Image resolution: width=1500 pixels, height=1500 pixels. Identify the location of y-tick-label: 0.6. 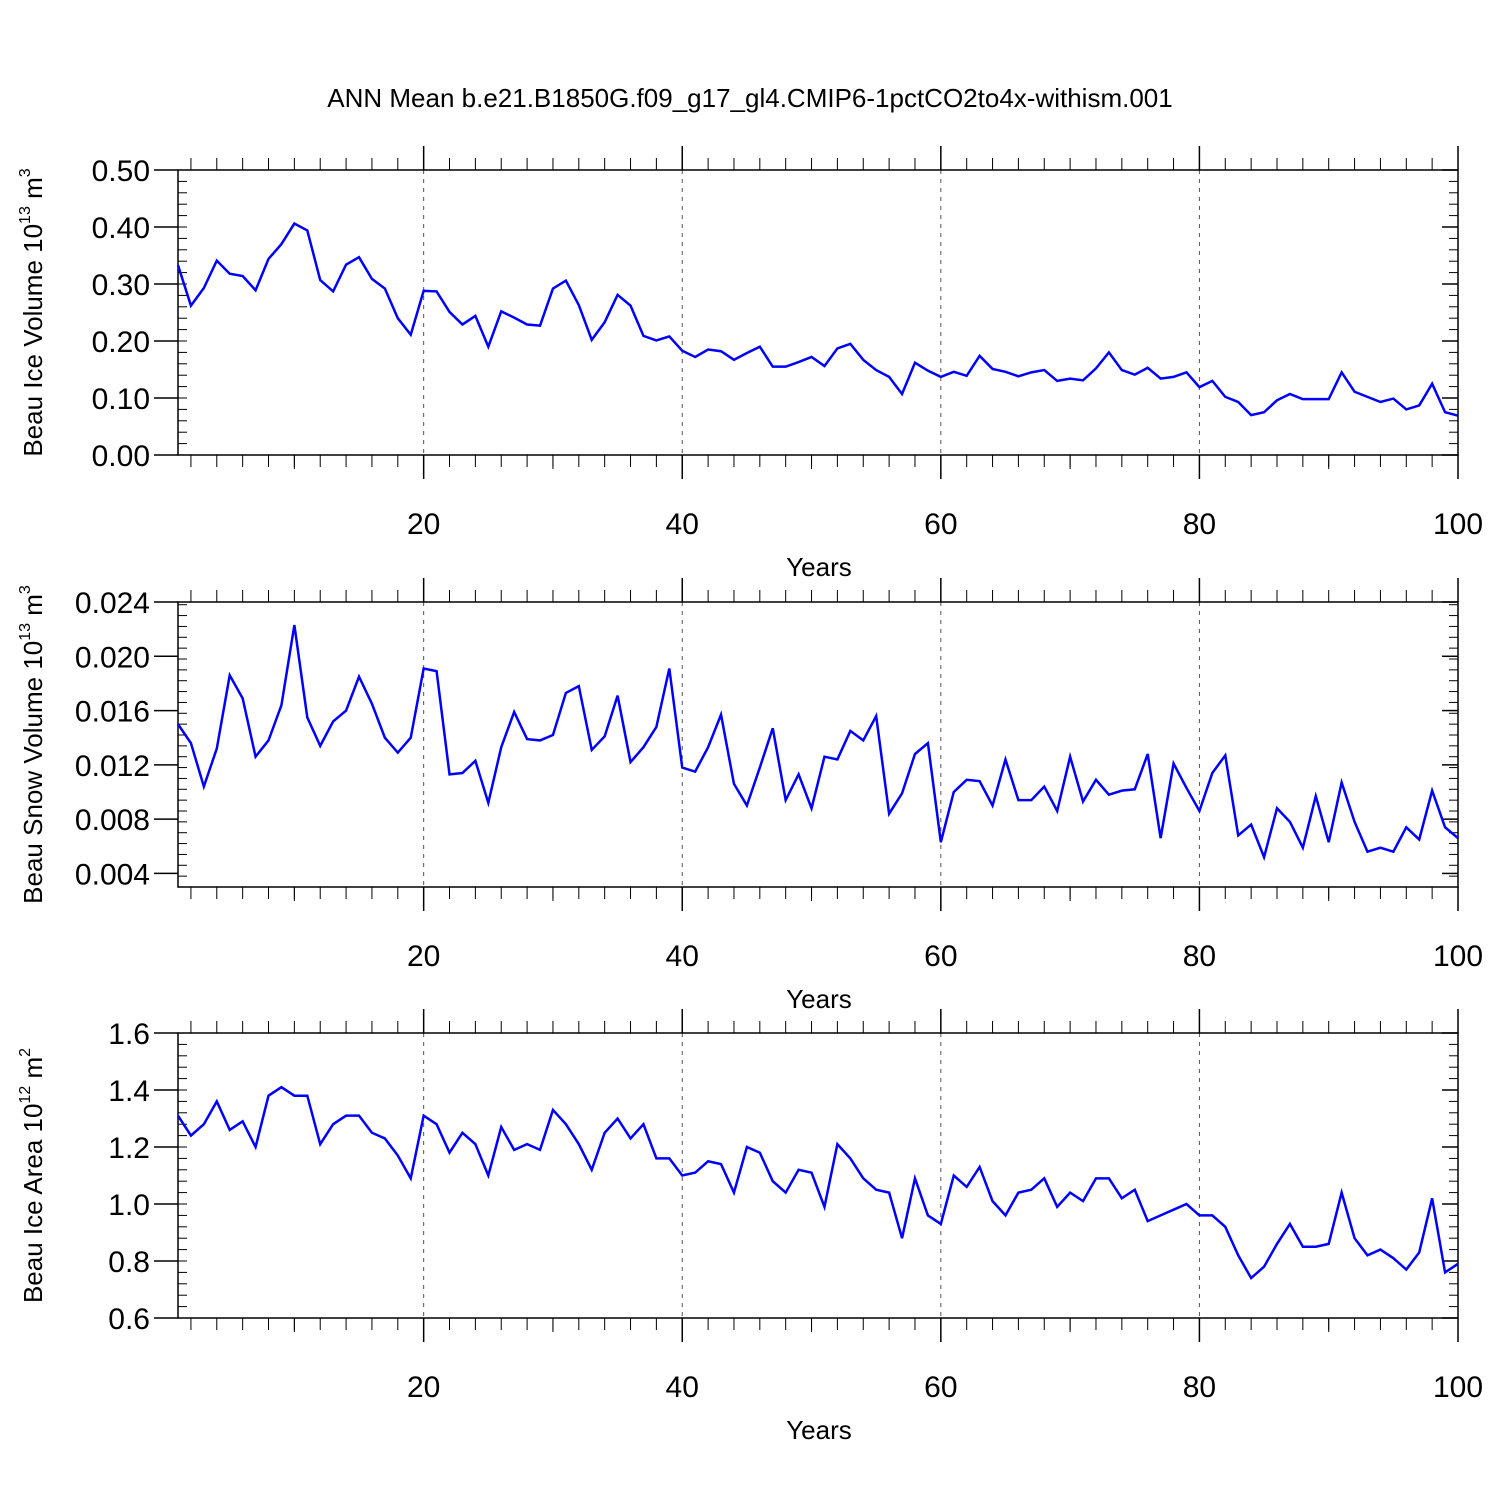
(129, 1319).